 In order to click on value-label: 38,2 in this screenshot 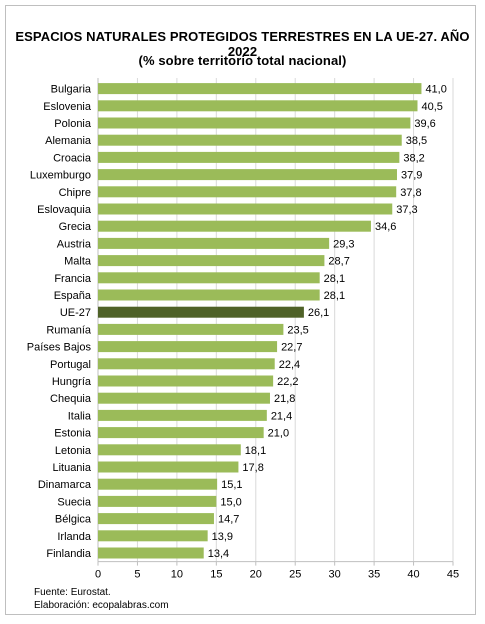, I will do `click(413, 158)`.